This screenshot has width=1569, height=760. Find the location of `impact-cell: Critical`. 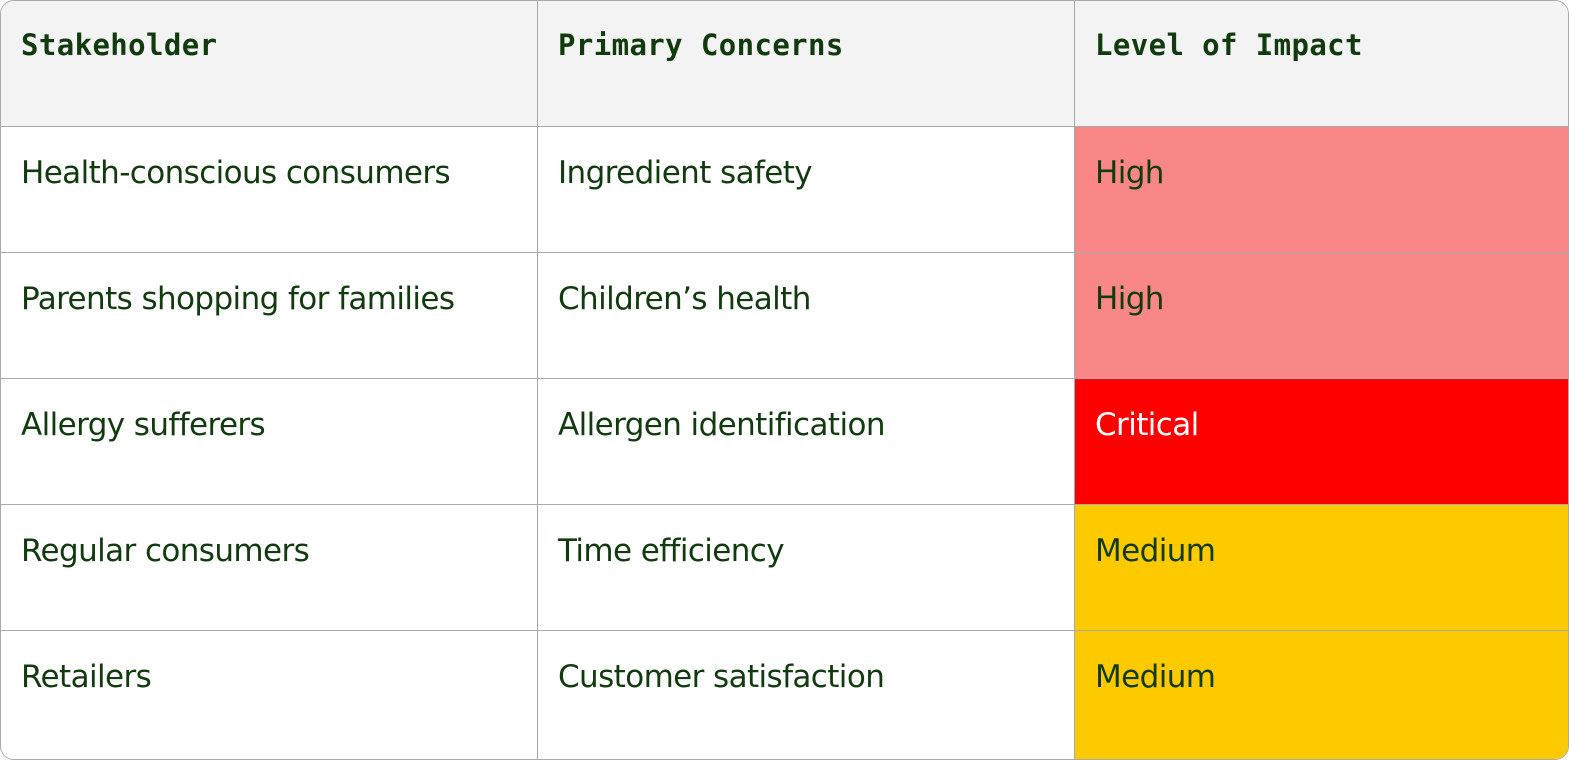

impact-cell: Critical is located at coordinates (1321, 441).